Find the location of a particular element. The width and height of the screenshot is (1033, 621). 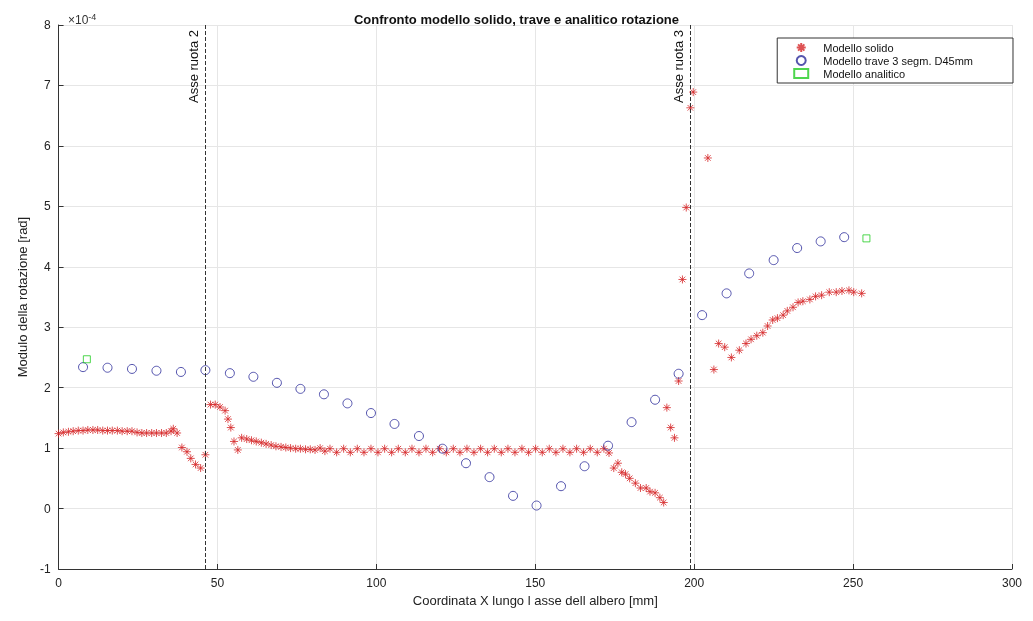

x-tick-label: 250 is located at coordinates (853, 583).